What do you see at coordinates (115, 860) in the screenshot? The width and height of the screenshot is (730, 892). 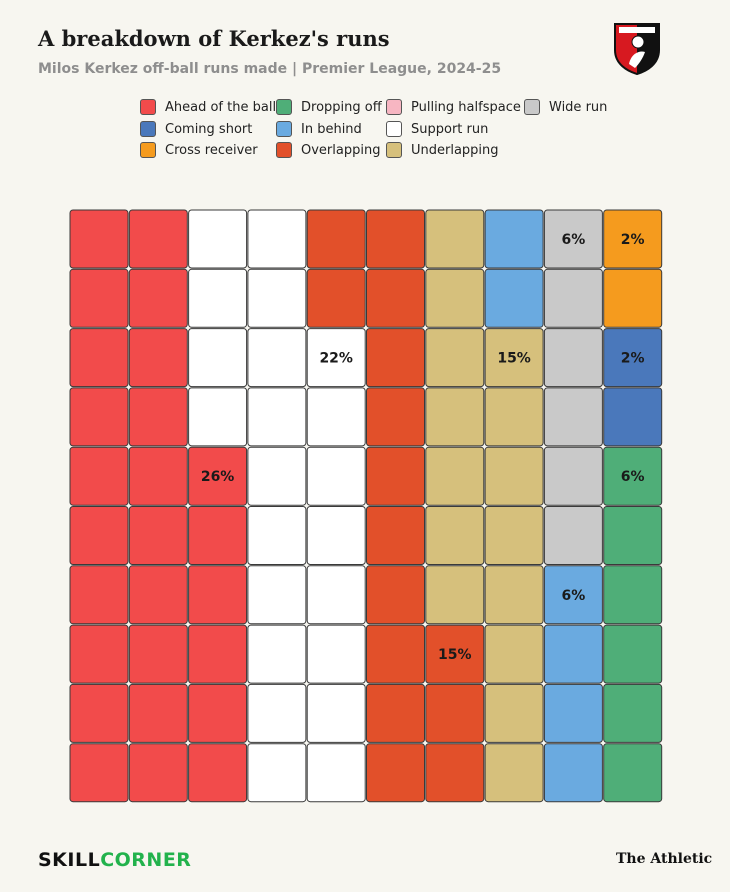 I see `skillcorner-logo: SKILLCORNER` at bounding box center [115, 860].